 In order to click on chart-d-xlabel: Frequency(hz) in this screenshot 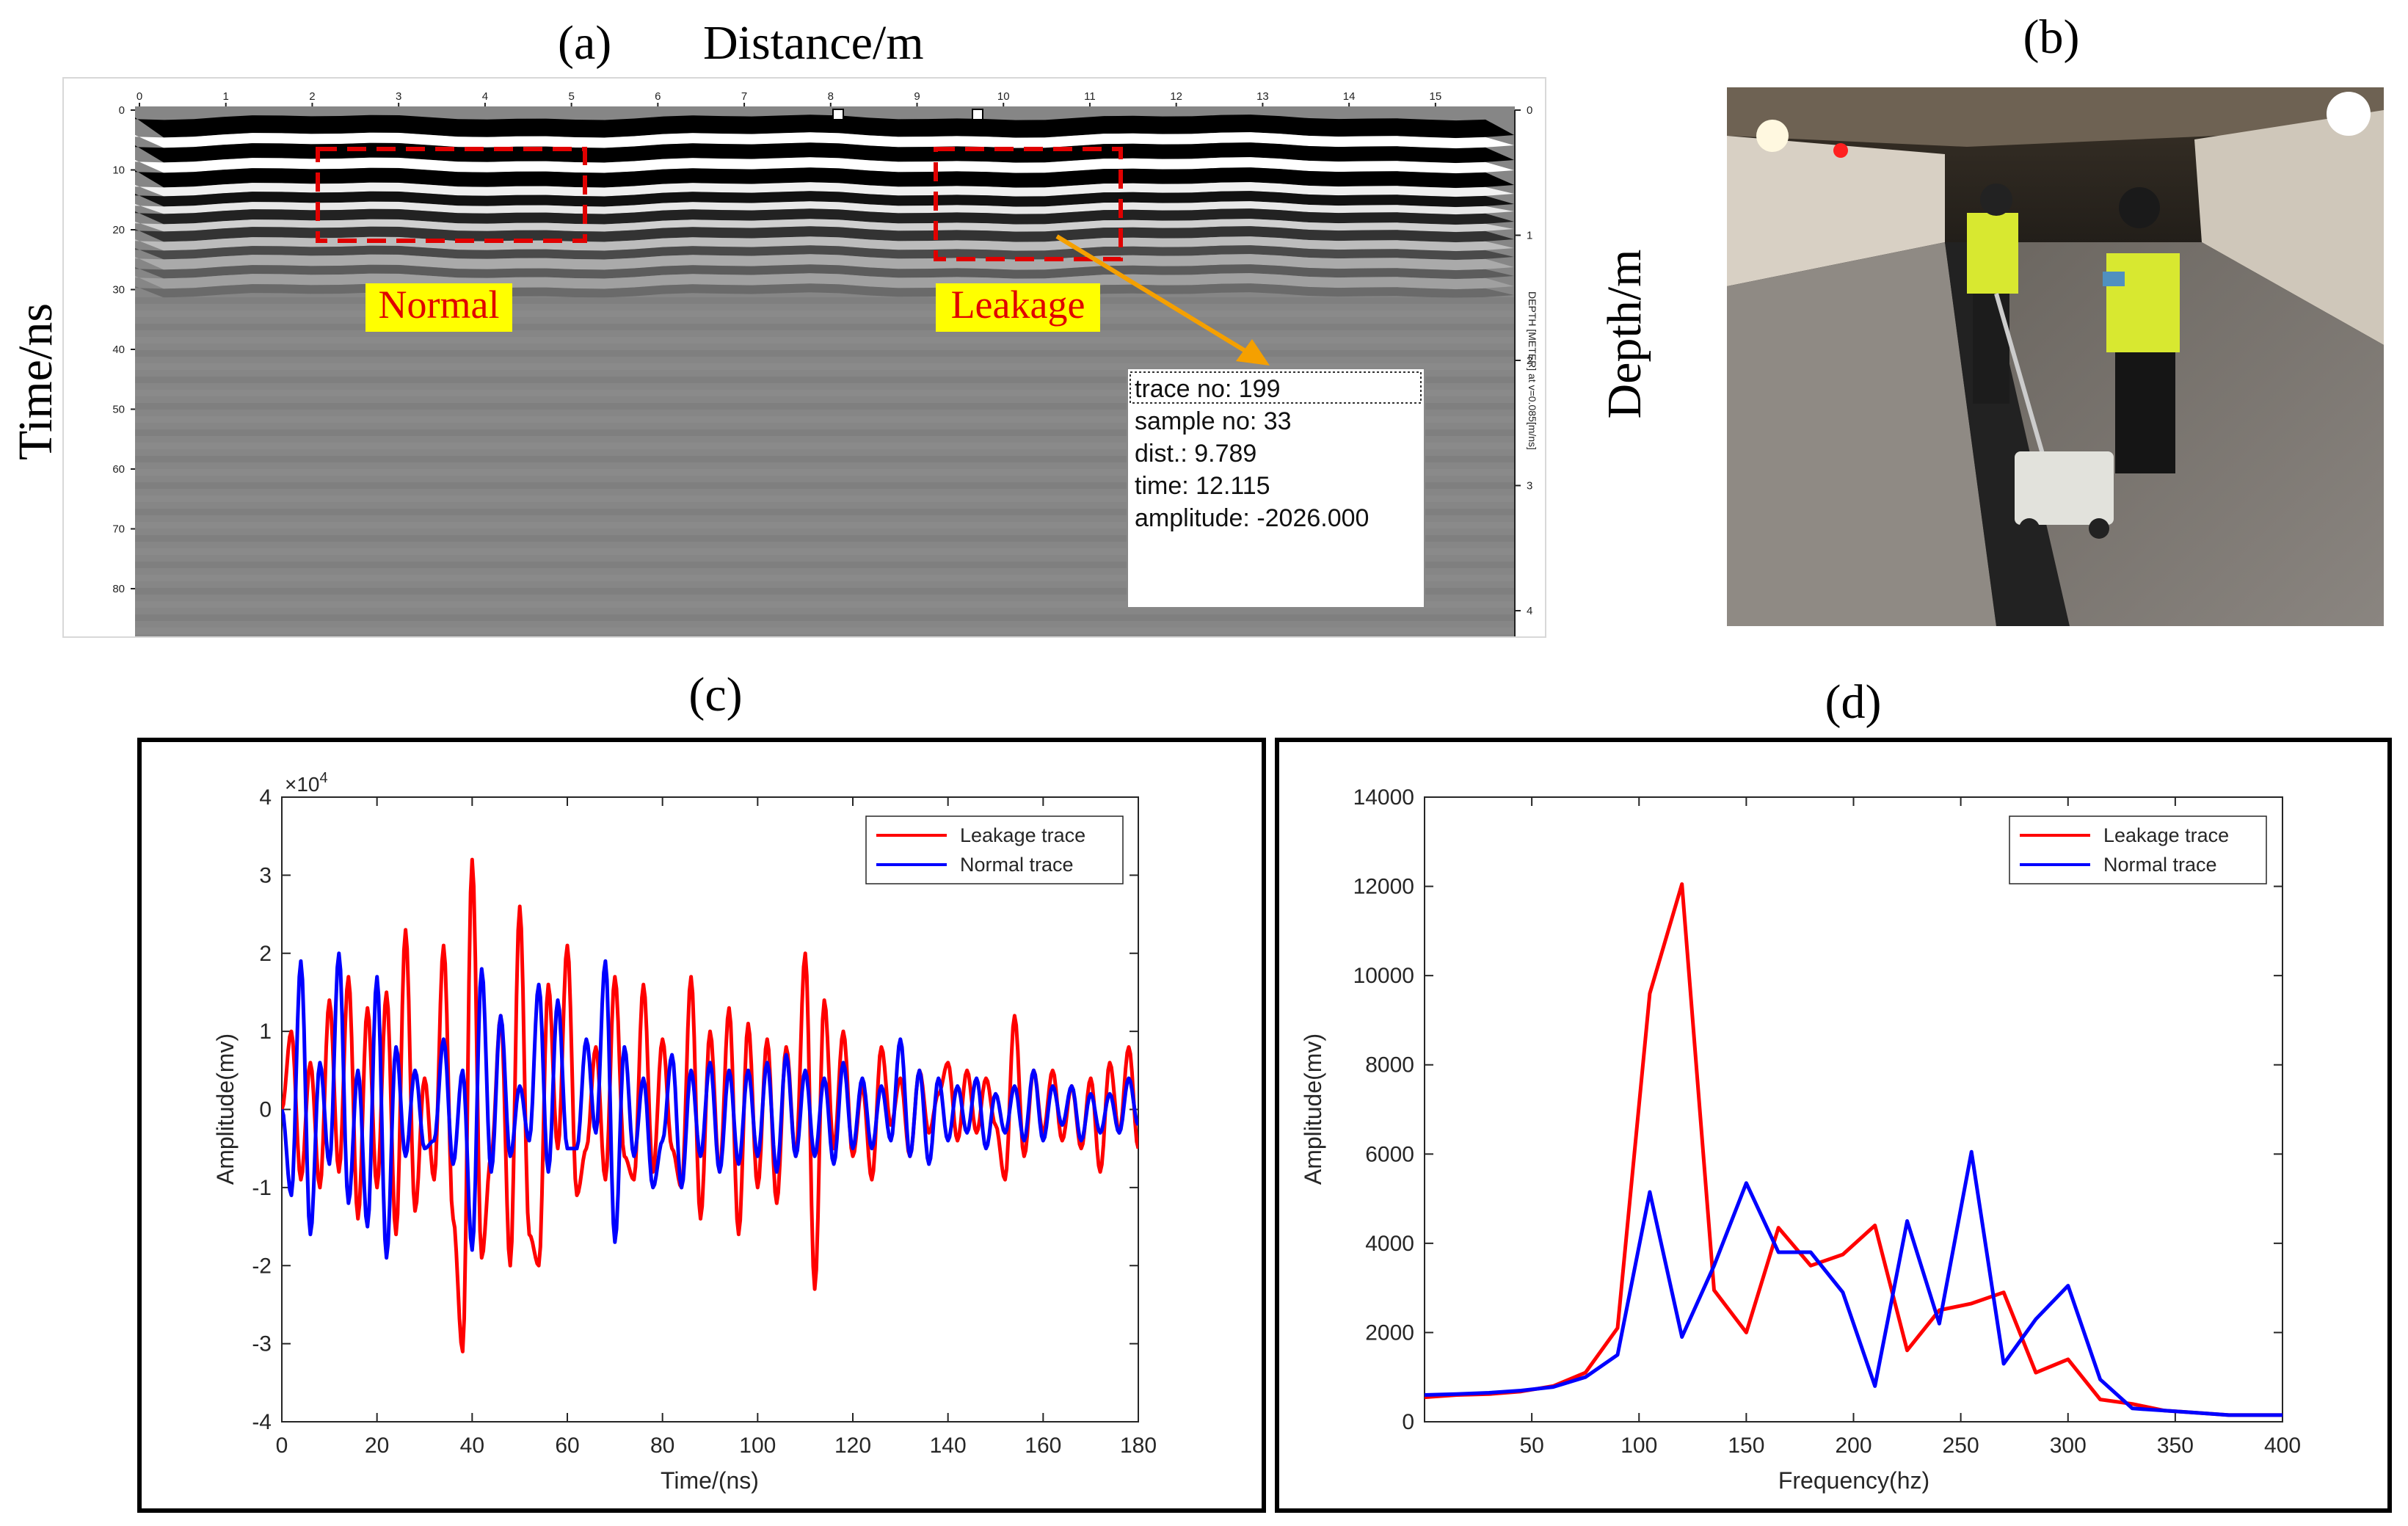, I will do `click(1853, 1480)`.